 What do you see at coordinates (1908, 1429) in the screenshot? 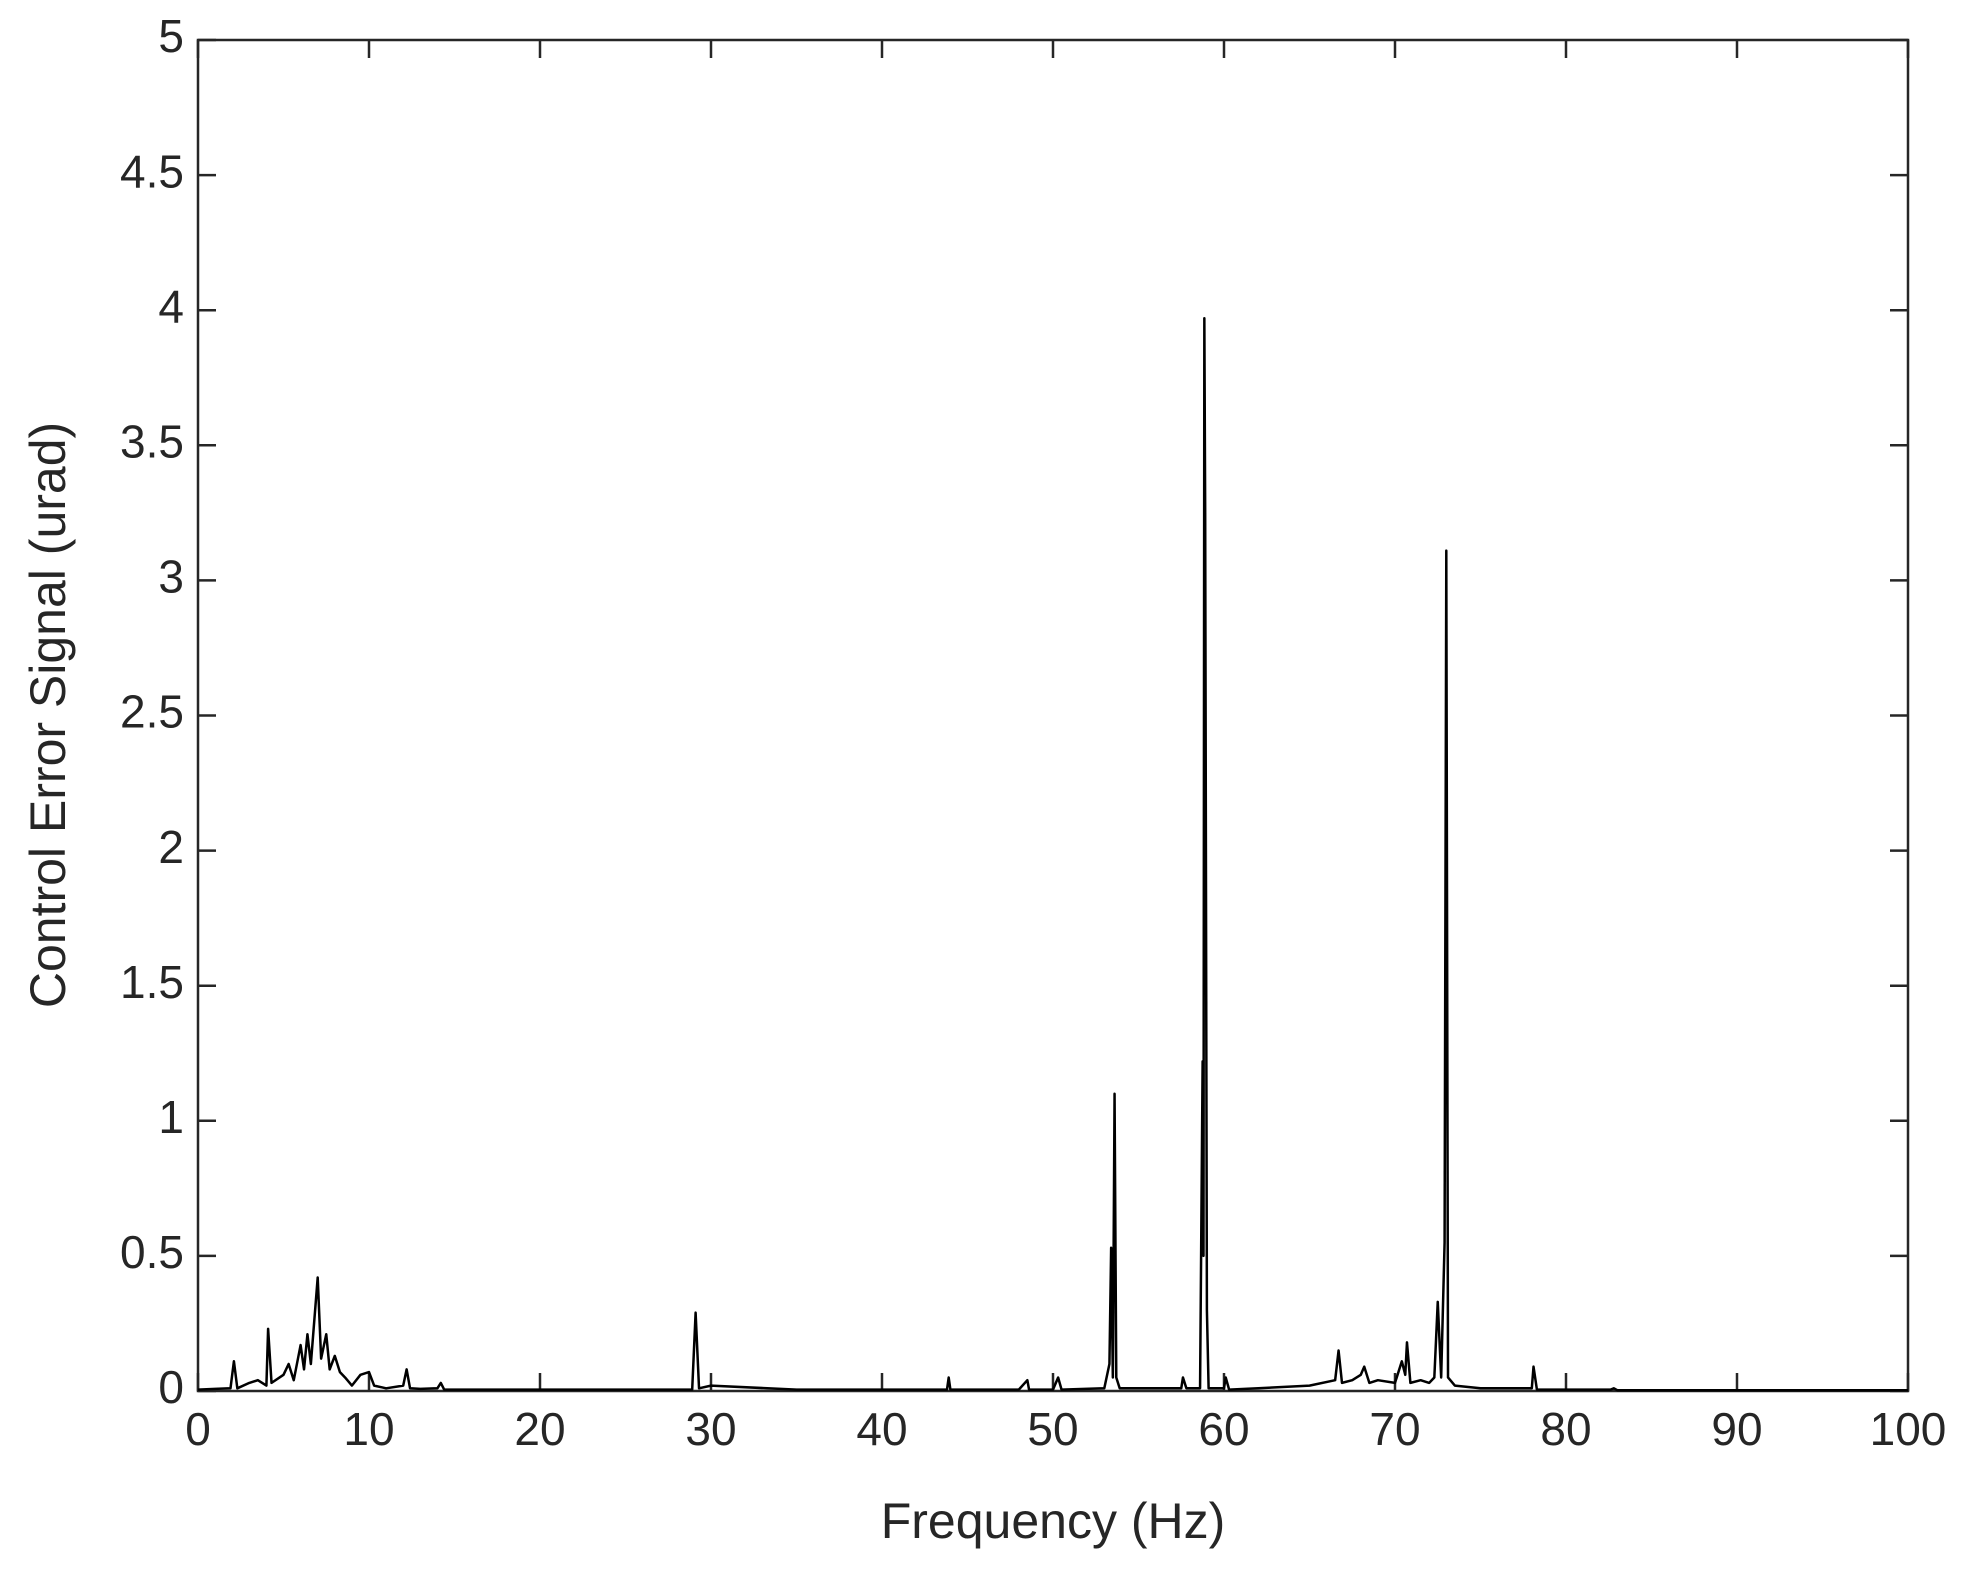
I see `x-tick-label: 100` at bounding box center [1908, 1429].